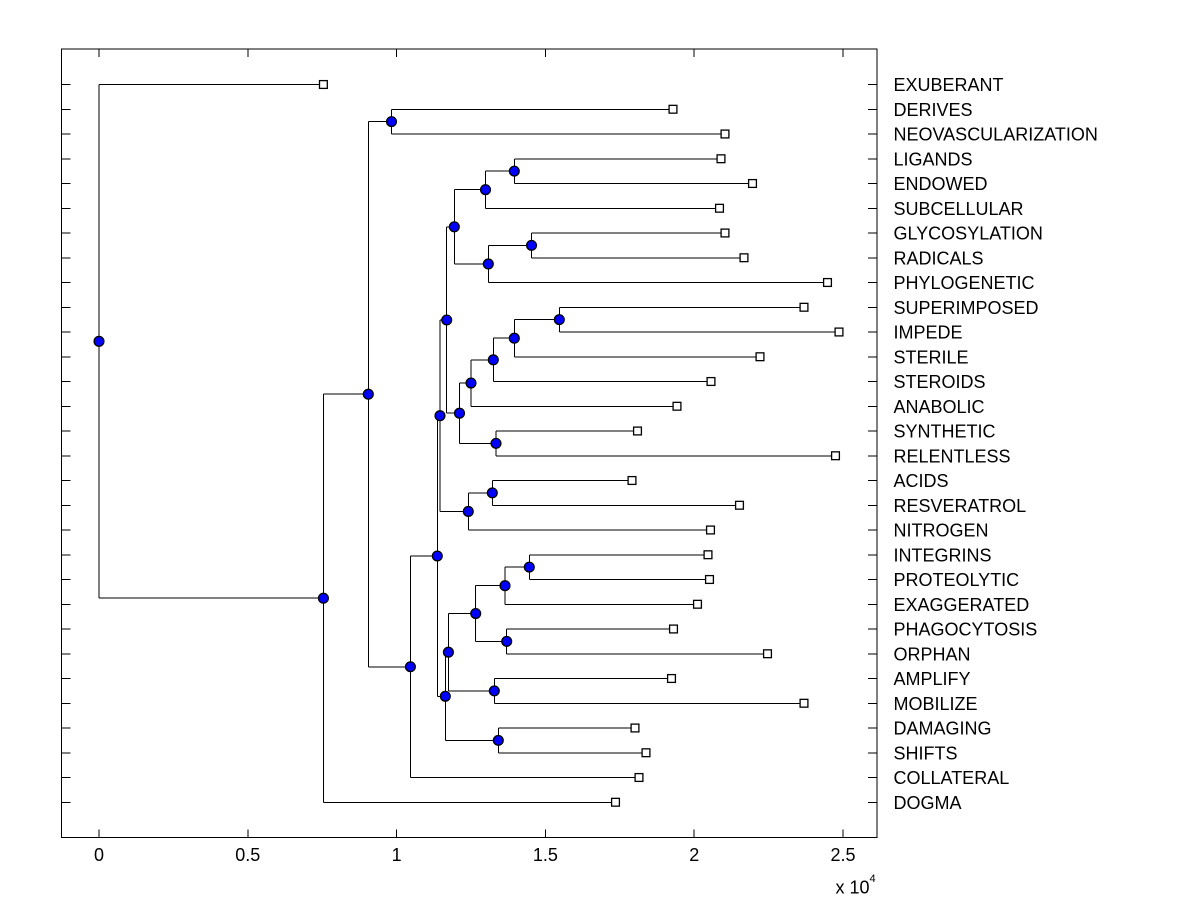 Image resolution: width=1200 pixels, height=900 pixels. What do you see at coordinates (959, 209) in the screenshot?
I see `svg-text: SUBCELLULAR` at bounding box center [959, 209].